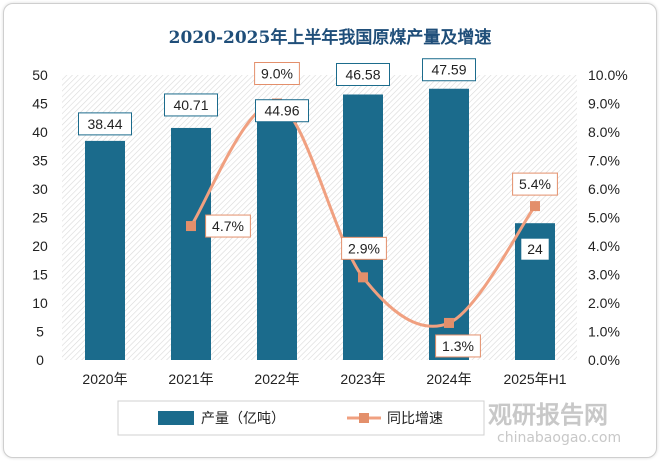  Describe the element at coordinates (604, 246) in the screenshot. I see `y-right-tick-label: 4.0%` at that location.